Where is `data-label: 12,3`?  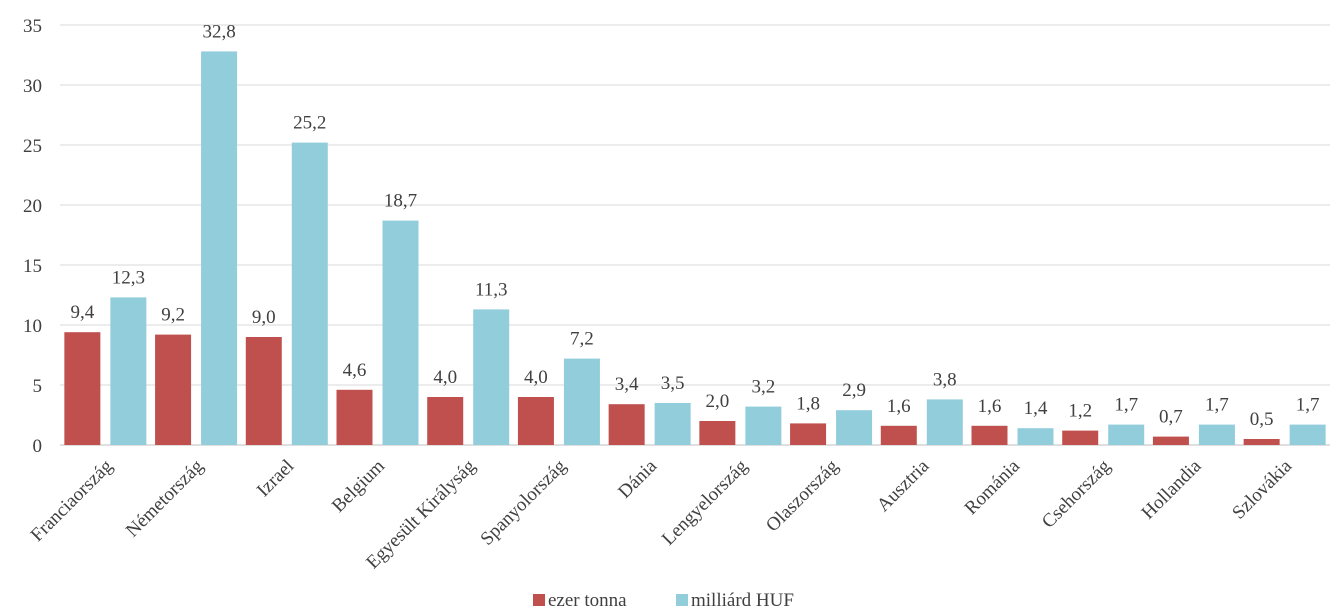 data-label: 12,3 is located at coordinates (128, 277).